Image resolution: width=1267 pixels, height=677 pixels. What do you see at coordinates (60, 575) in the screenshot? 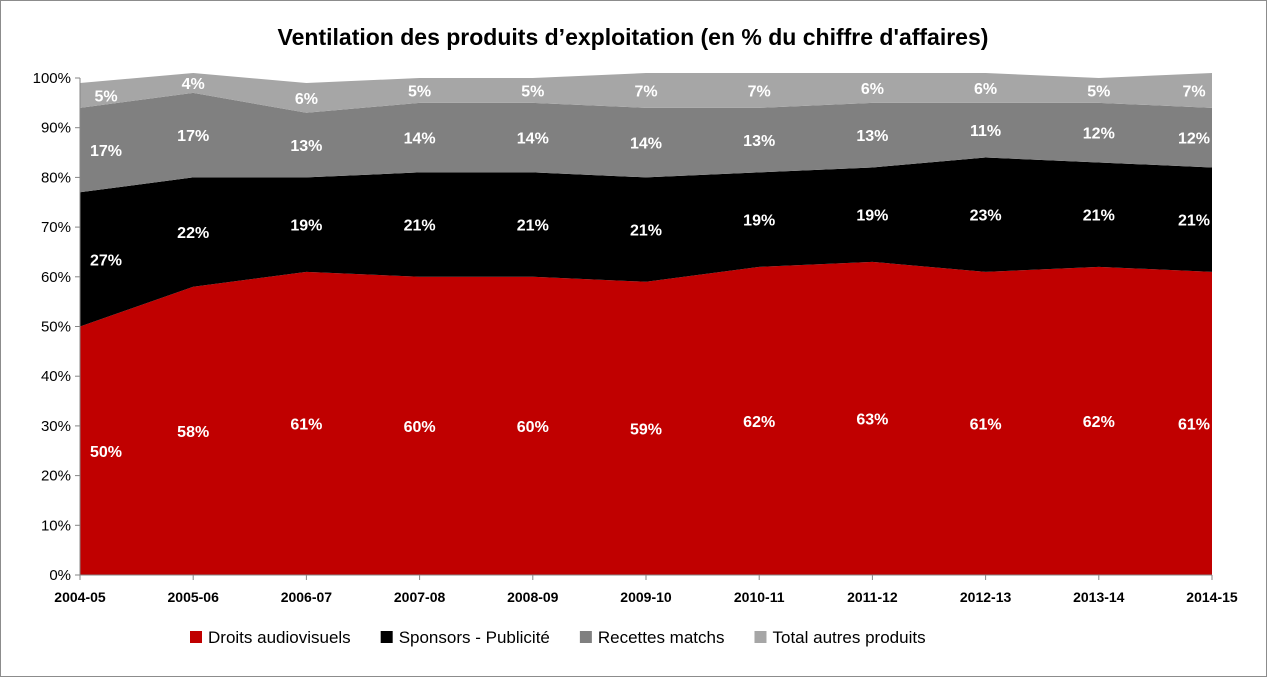
I see `y-tick-label: 0%` at bounding box center [60, 575].